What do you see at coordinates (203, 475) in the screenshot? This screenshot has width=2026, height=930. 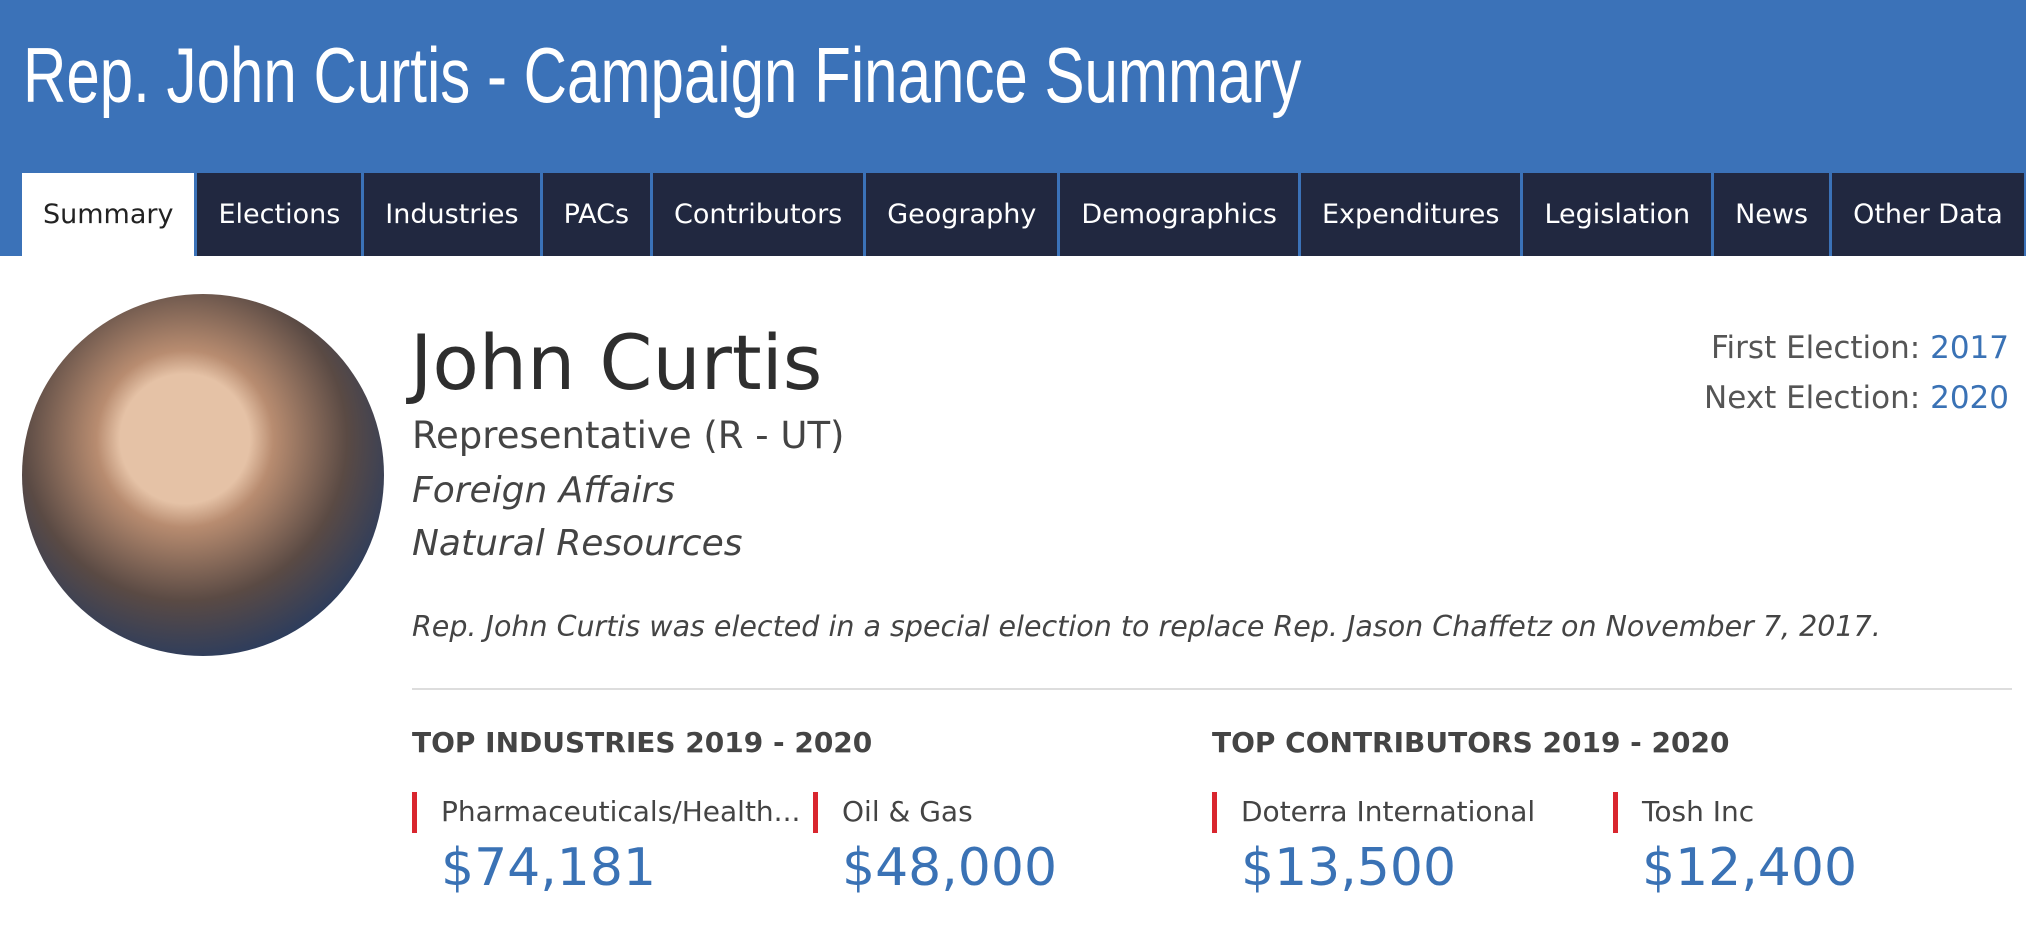 I see `profile-photo` at bounding box center [203, 475].